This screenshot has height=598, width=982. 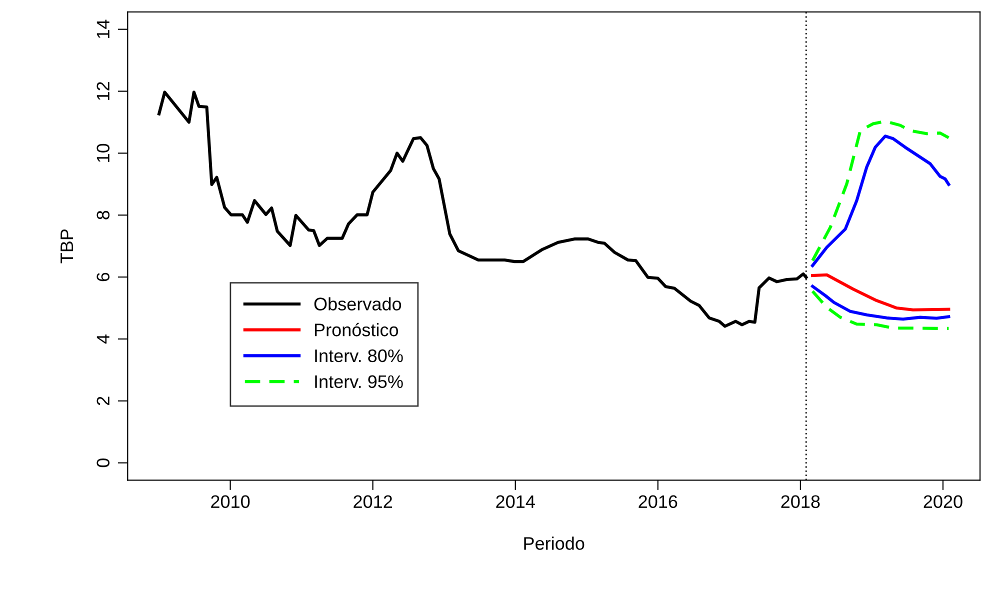 What do you see at coordinates (103, 277) in the screenshot?
I see `y-tick-label: 6` at bounding box center [103, 277].